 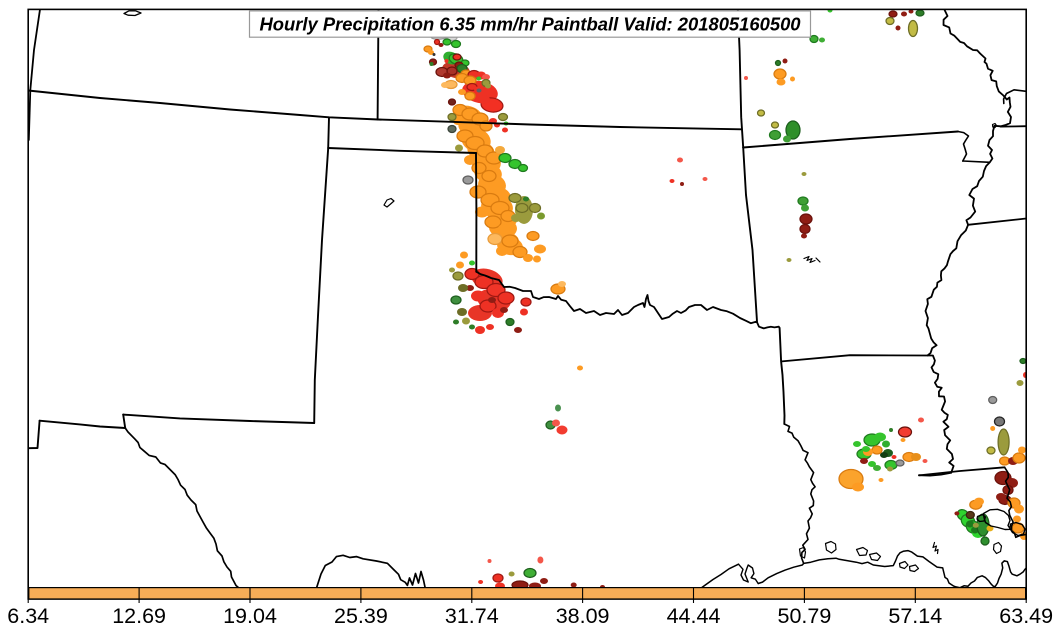 I want to click on svg-text: 38.09, so click(x=583, y=616).